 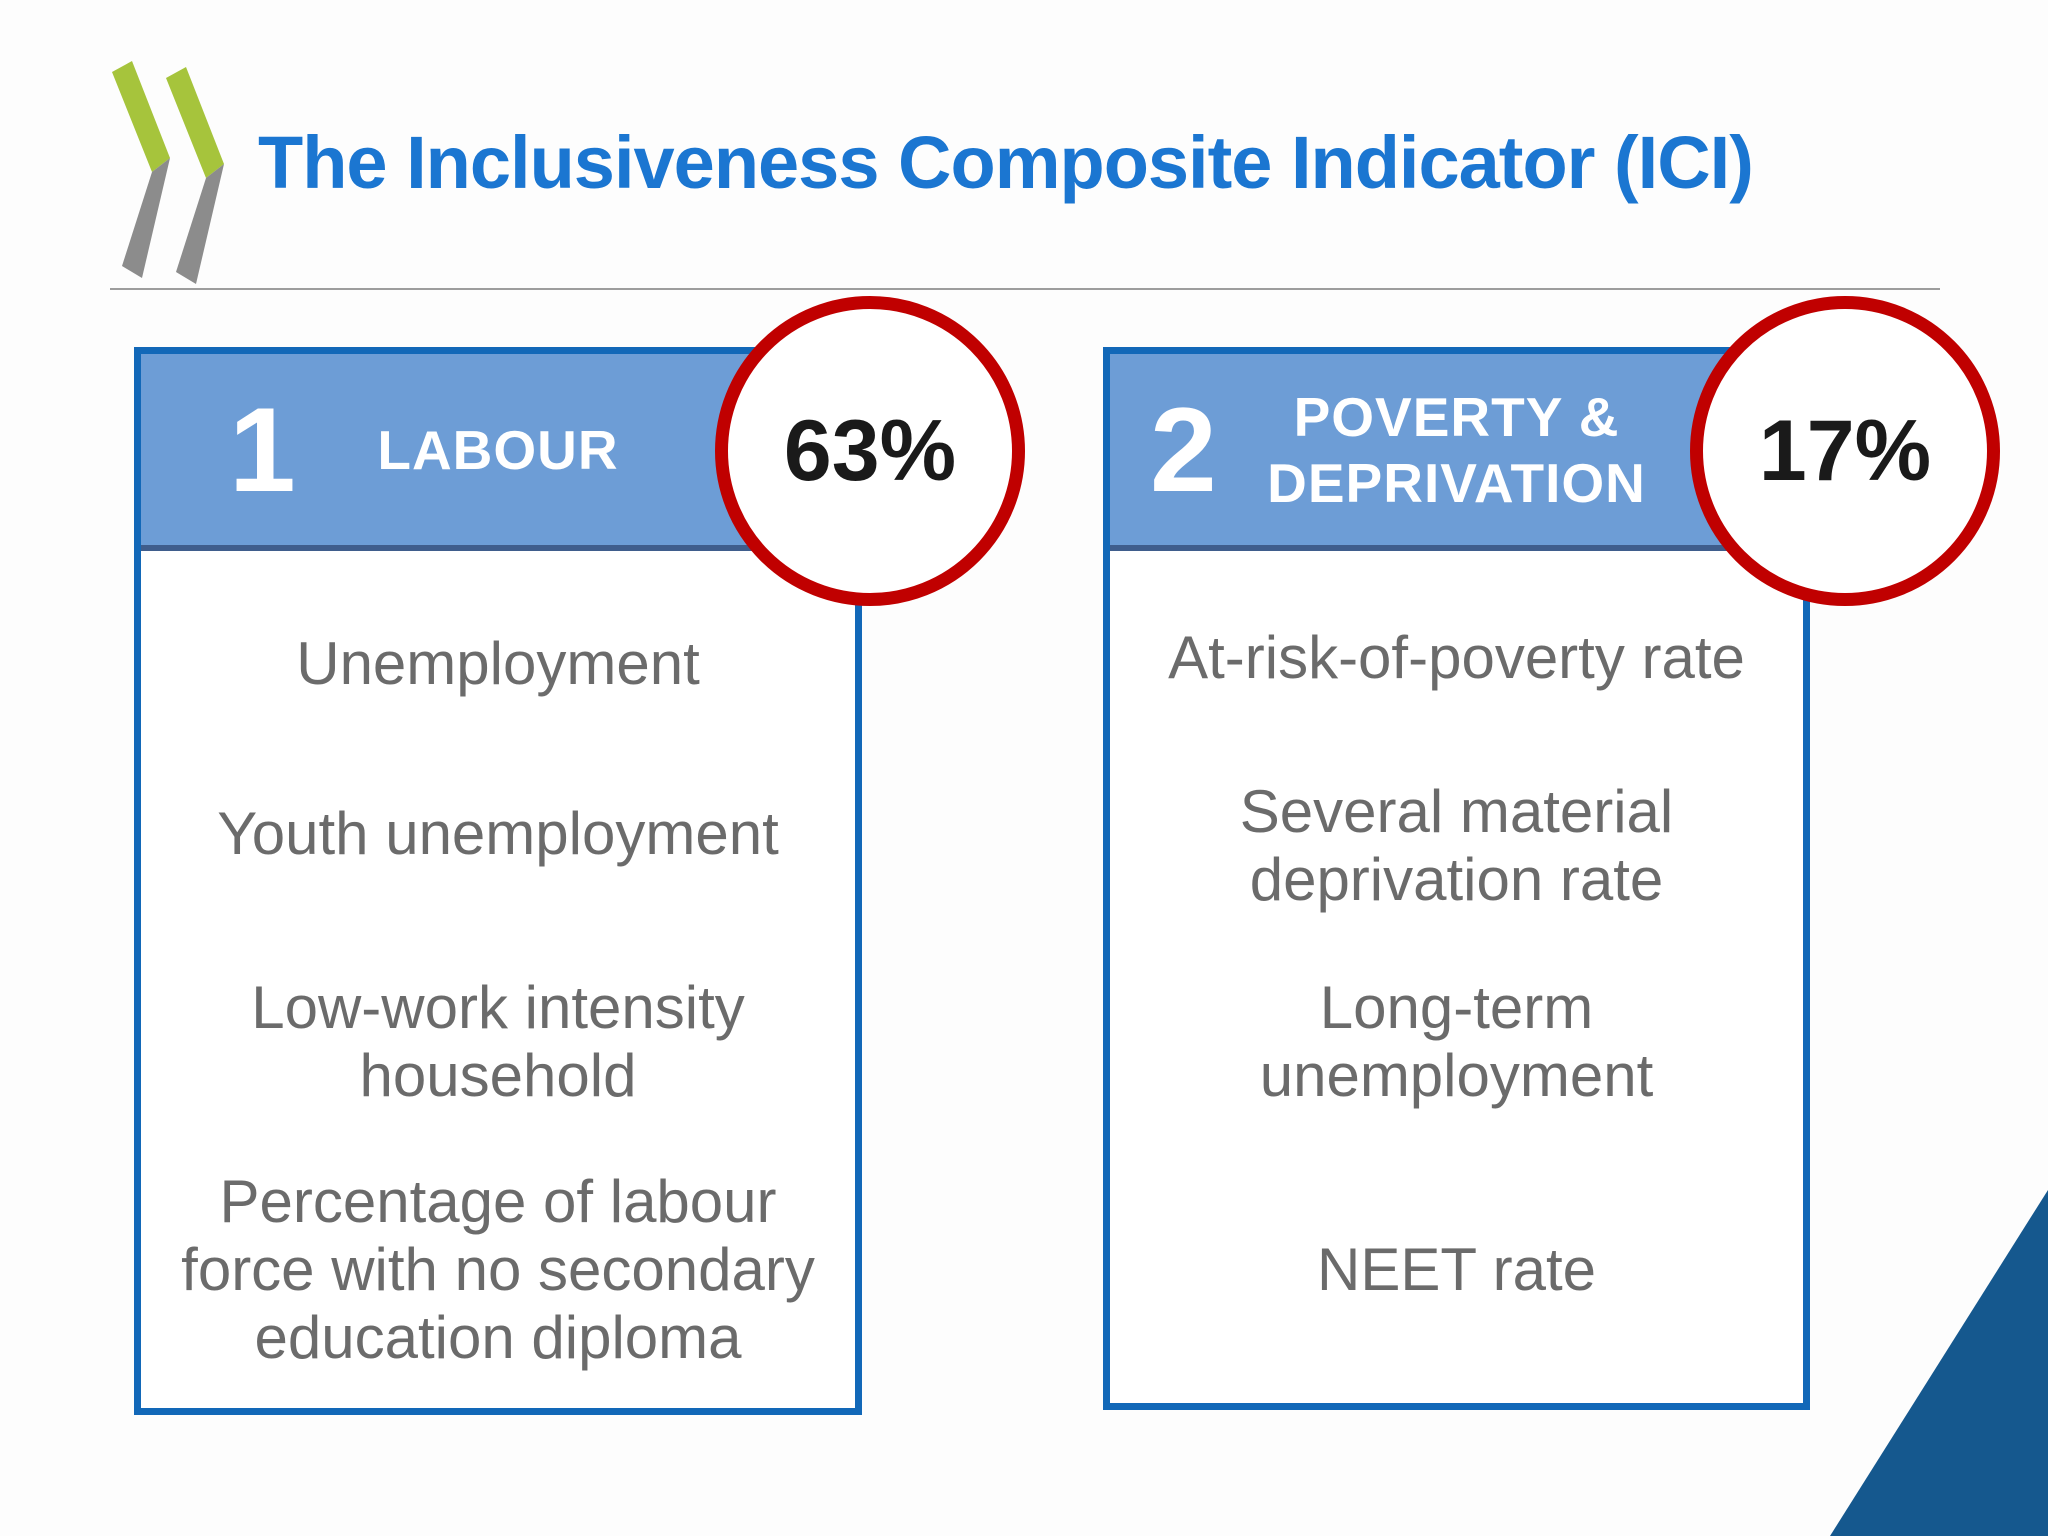 What do you see at coordinates (1456, 657) in the screenshot?
I see `indicator-at-risk-of-poverty: At-risk-of-poverty rate` at bounding box center [1456, 657].